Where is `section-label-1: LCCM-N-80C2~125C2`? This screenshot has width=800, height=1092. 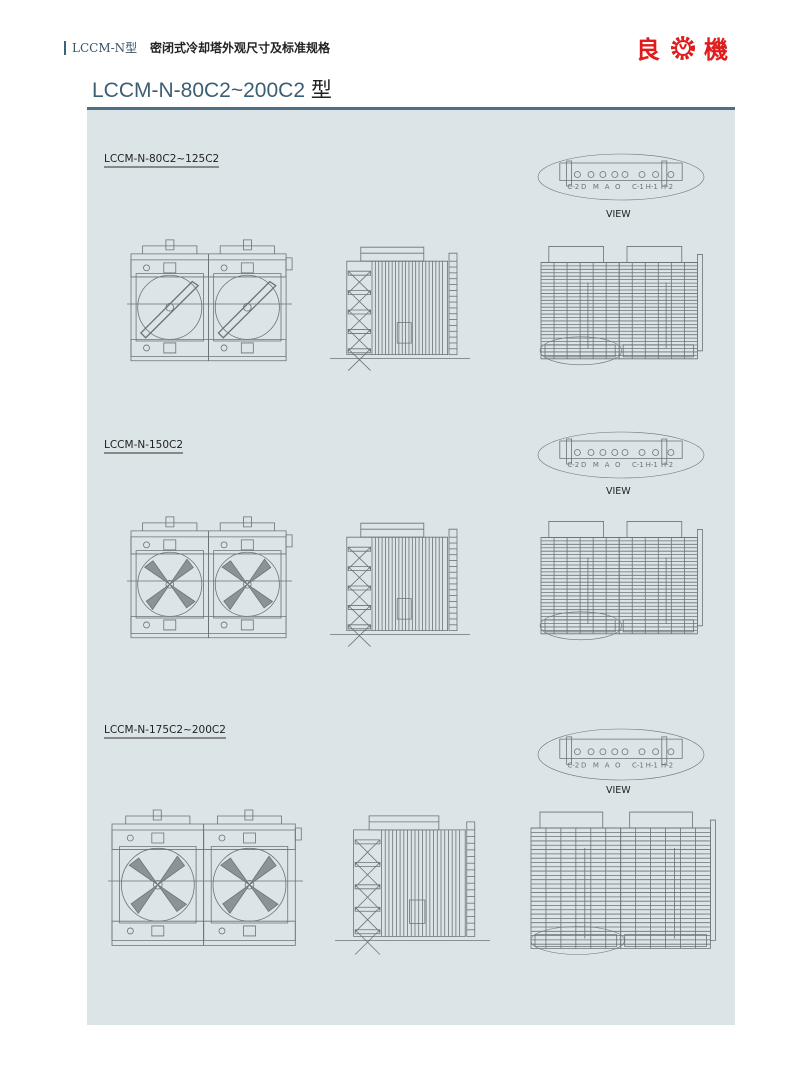
section-label-1: LCCM-N-80C2~125C2 is located at coordinates (162, 160).